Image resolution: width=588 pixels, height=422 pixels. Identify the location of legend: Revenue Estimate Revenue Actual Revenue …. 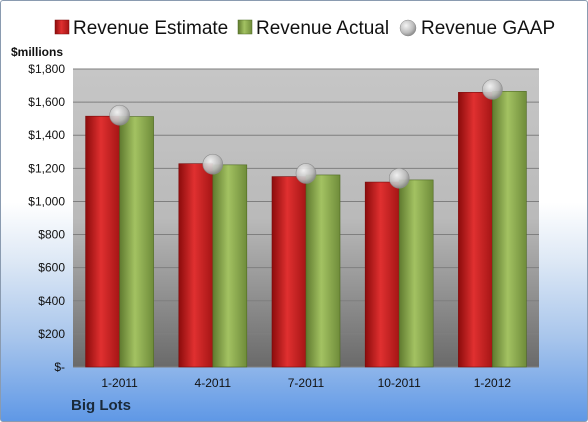
(304, 28).